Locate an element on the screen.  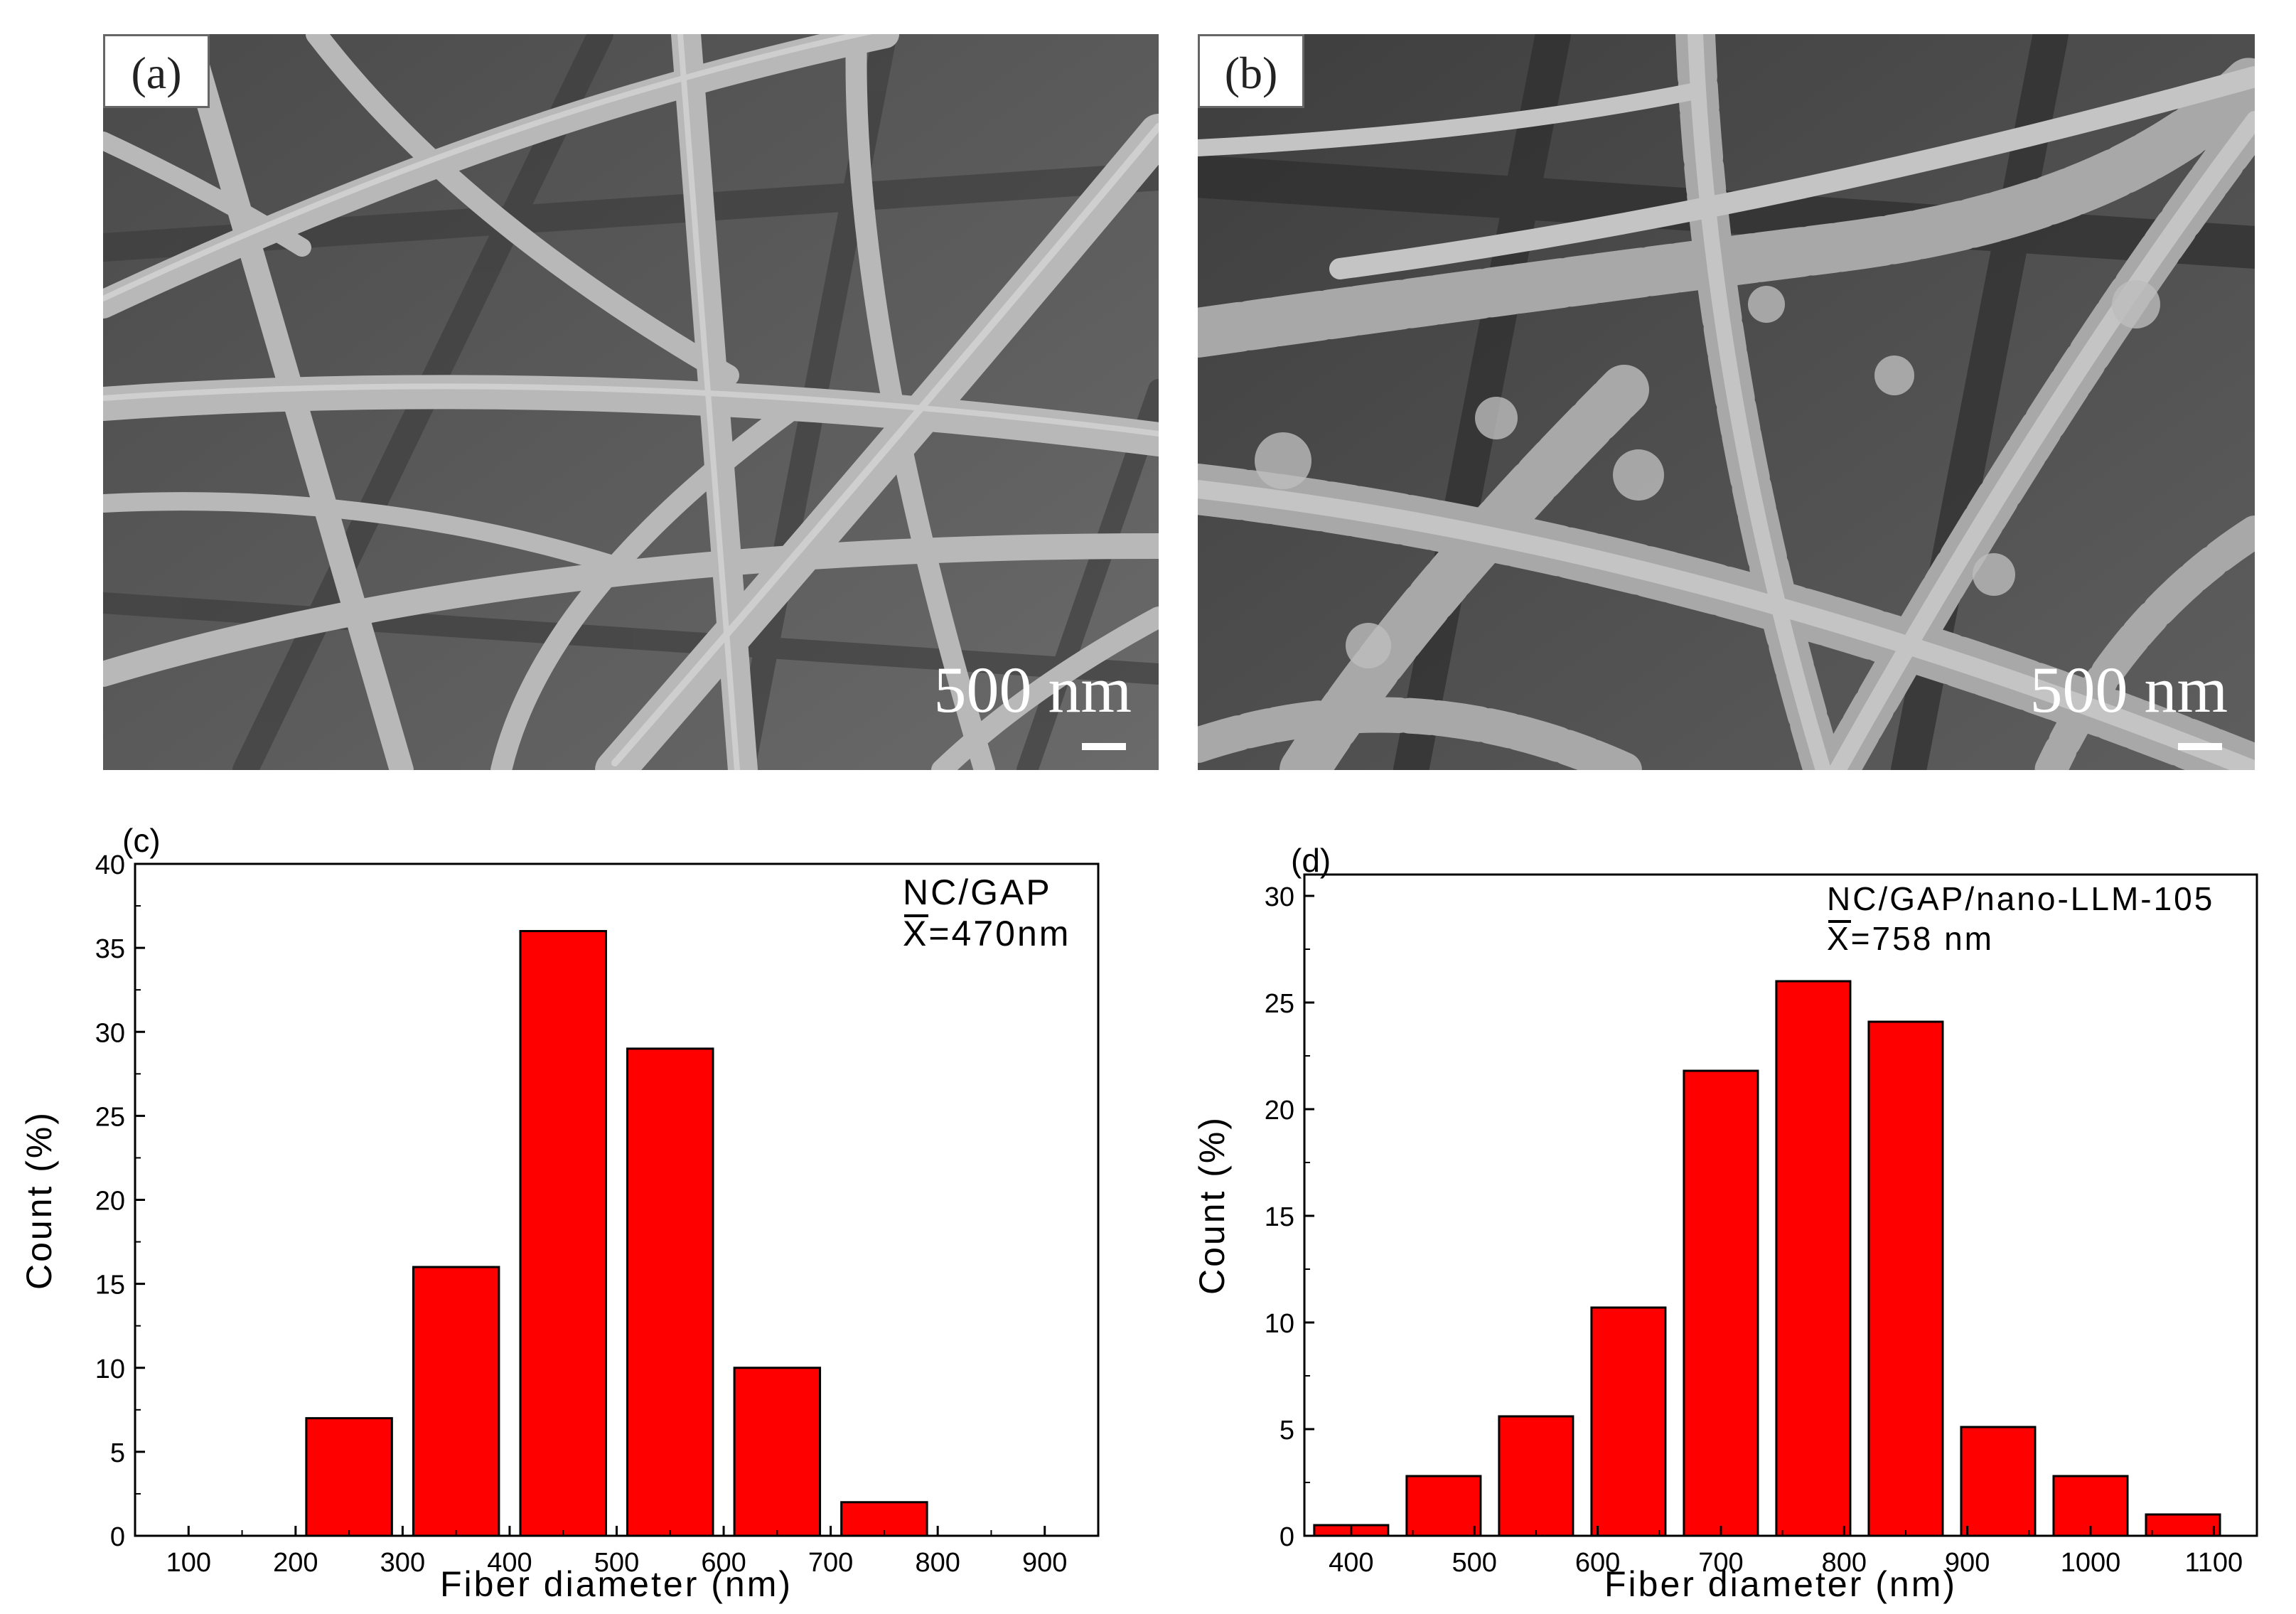
x-tick-label-d-1000: 1000 is located at coordinates (2091, 1563).